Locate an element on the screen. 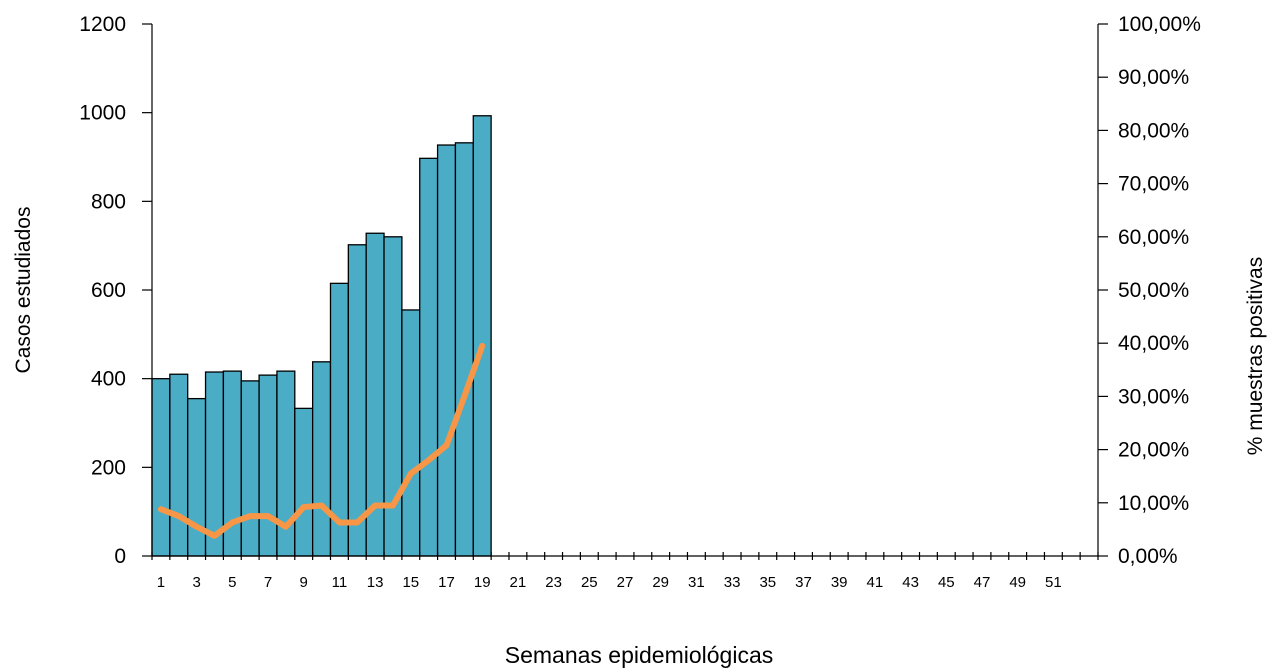  line-layer is located at coordinates (321, 440).